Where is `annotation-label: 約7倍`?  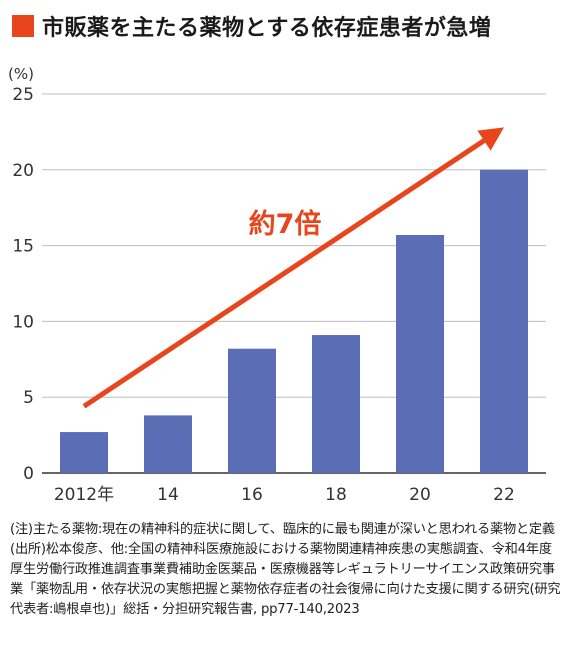 annotation-label: 約7倍 is located at coordinates (285, 224).